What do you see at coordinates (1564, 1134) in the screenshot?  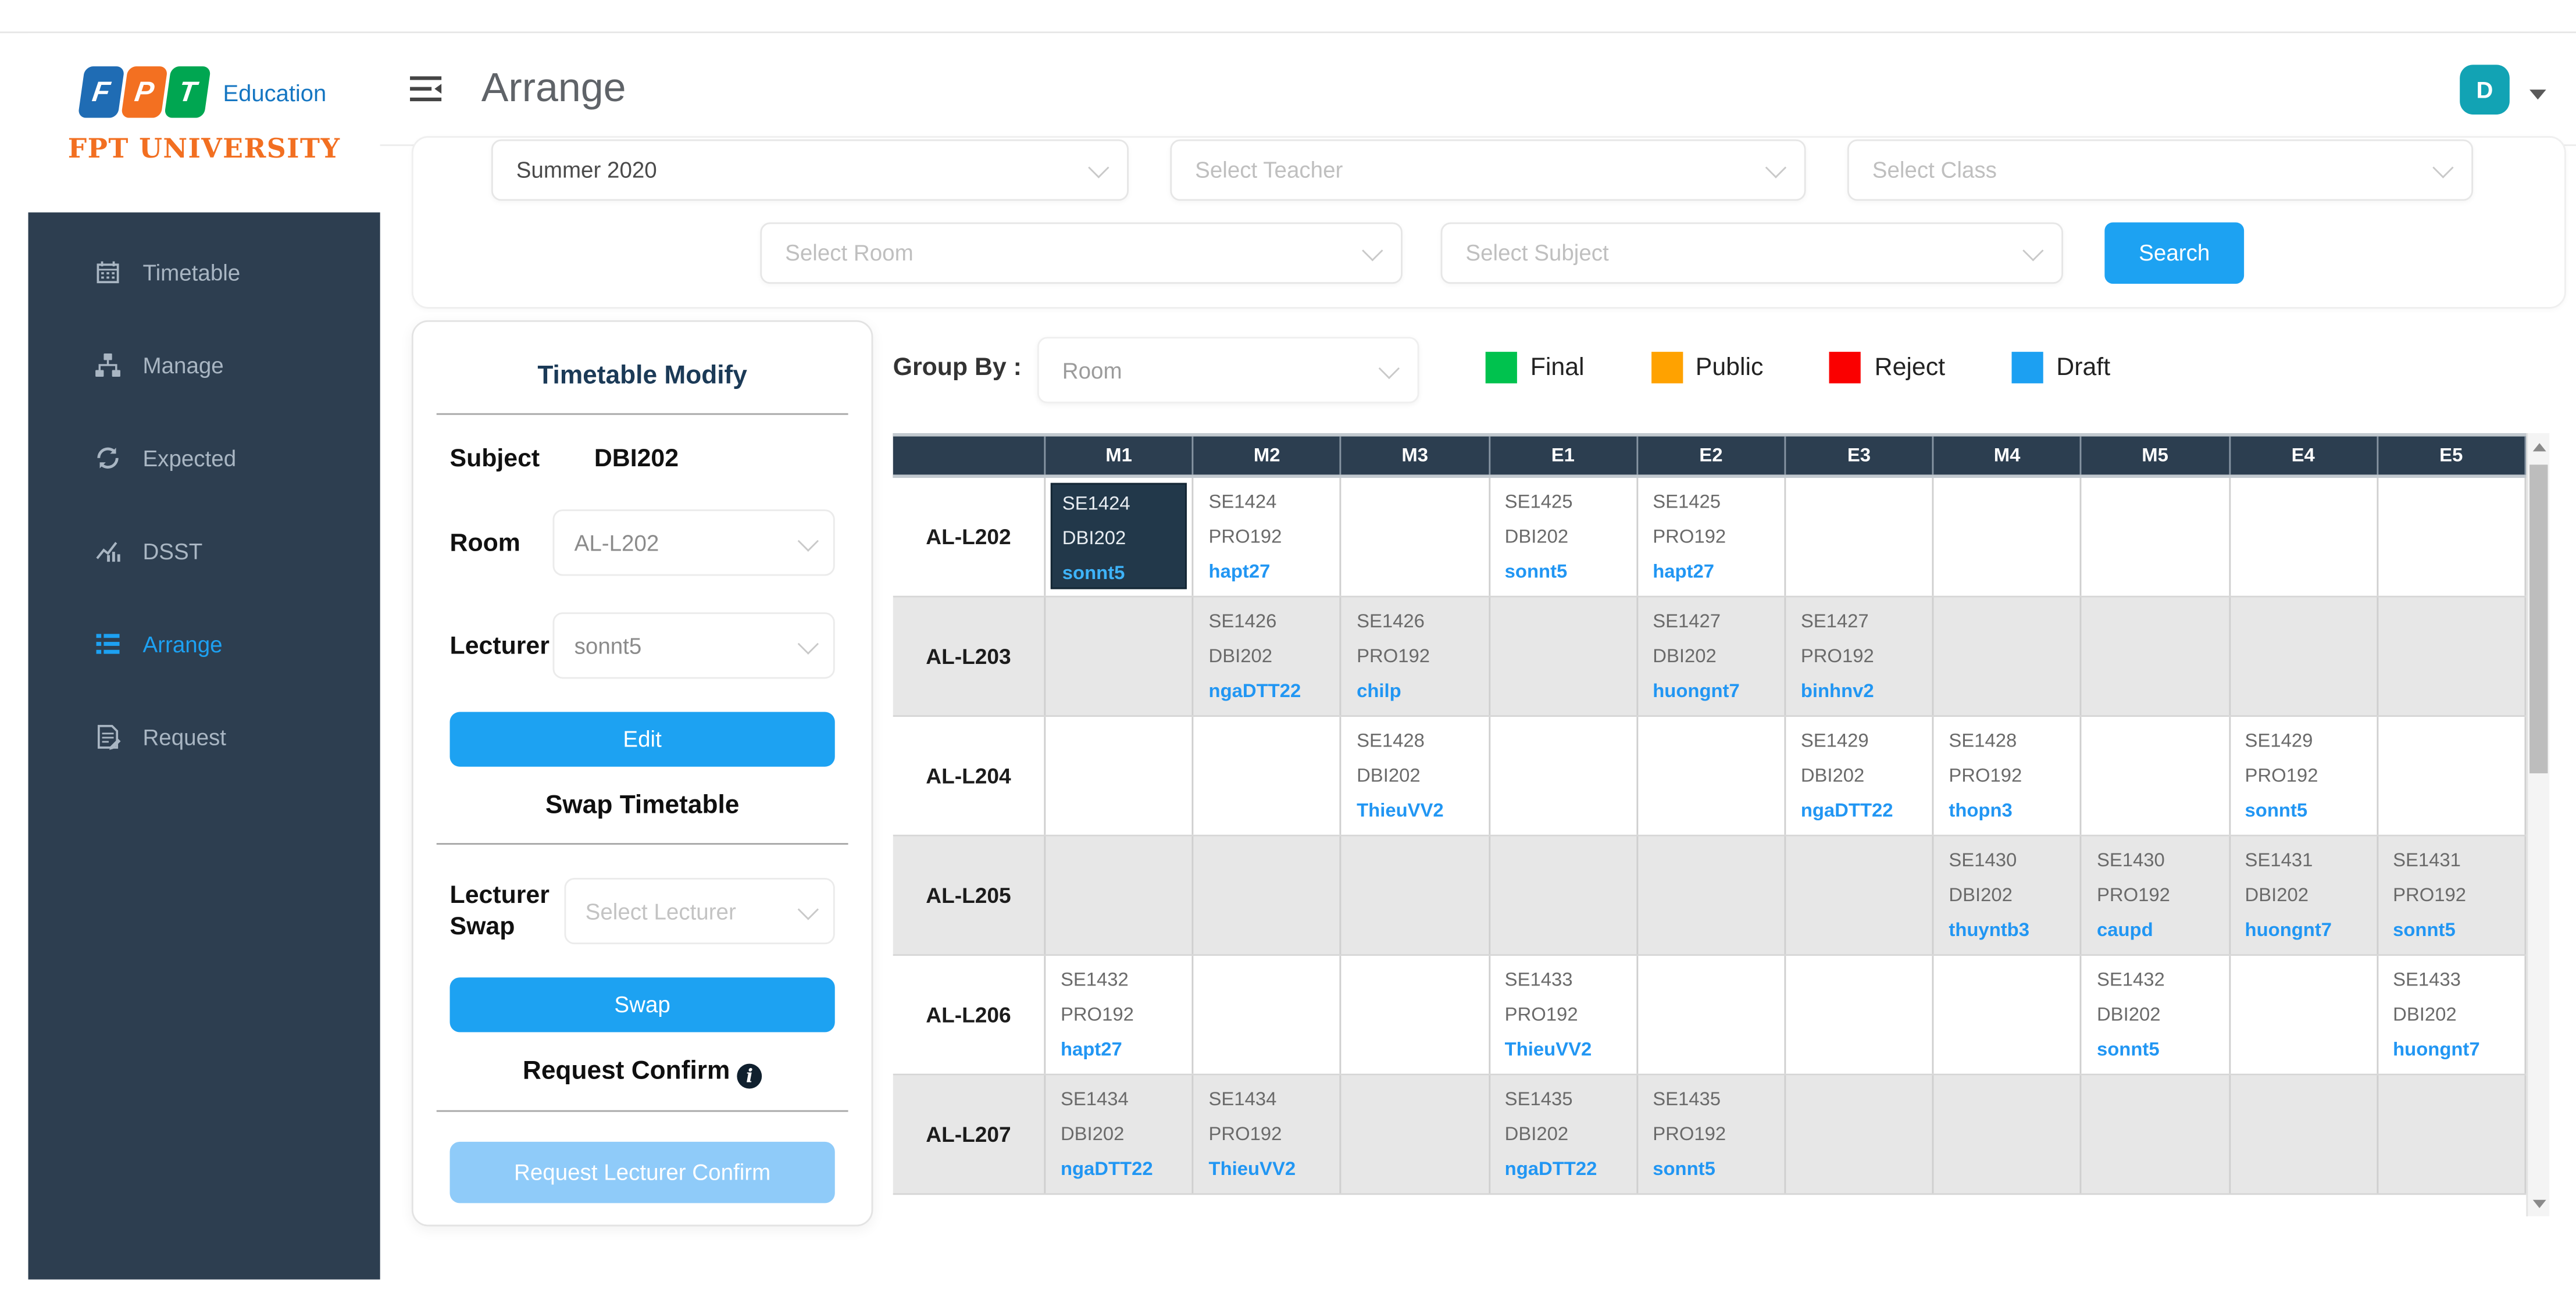 I see `timetable-cell-al-l207-e1: SE1435 DBI202 ngaDTT22` at bounding box center [1564, 1134].